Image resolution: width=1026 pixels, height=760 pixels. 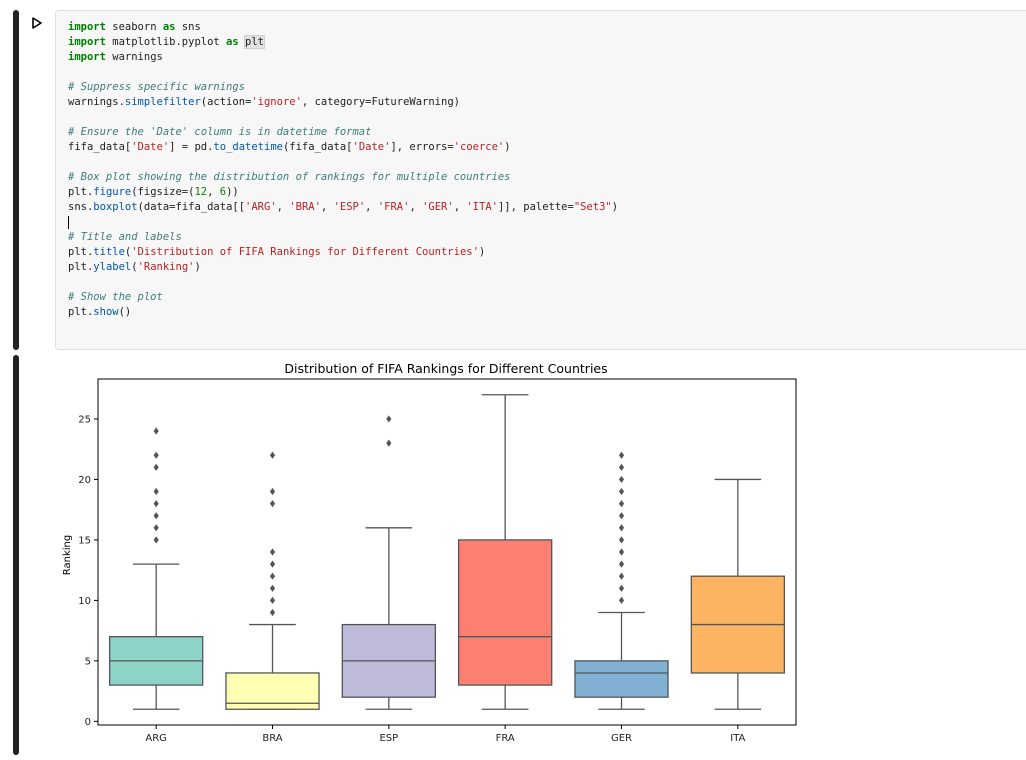 What do you see at coordinates (157, 87) in the screenshot?
I see `code-token: # Suppress specific warnings` at bounding box center [157, 87].